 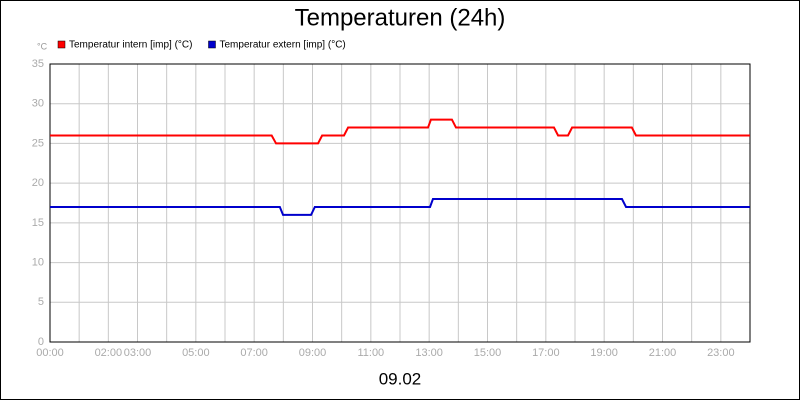 I want to click on y-tick-label: 5, so click(x=41, y=302).